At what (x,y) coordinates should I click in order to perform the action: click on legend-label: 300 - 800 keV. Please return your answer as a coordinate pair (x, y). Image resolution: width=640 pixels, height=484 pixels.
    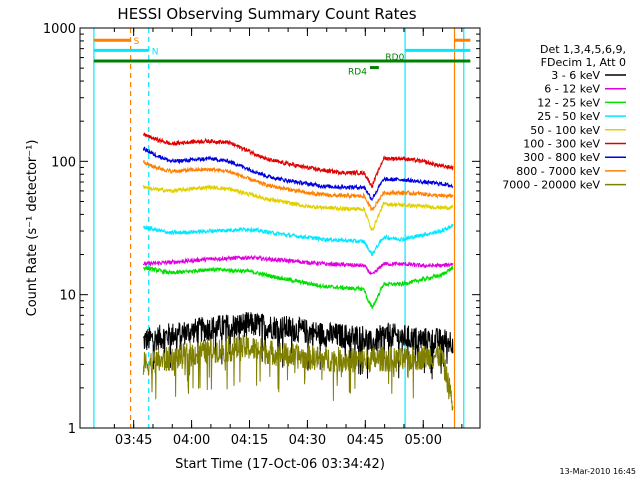
    Looking at the image, I should click on (561, 157).